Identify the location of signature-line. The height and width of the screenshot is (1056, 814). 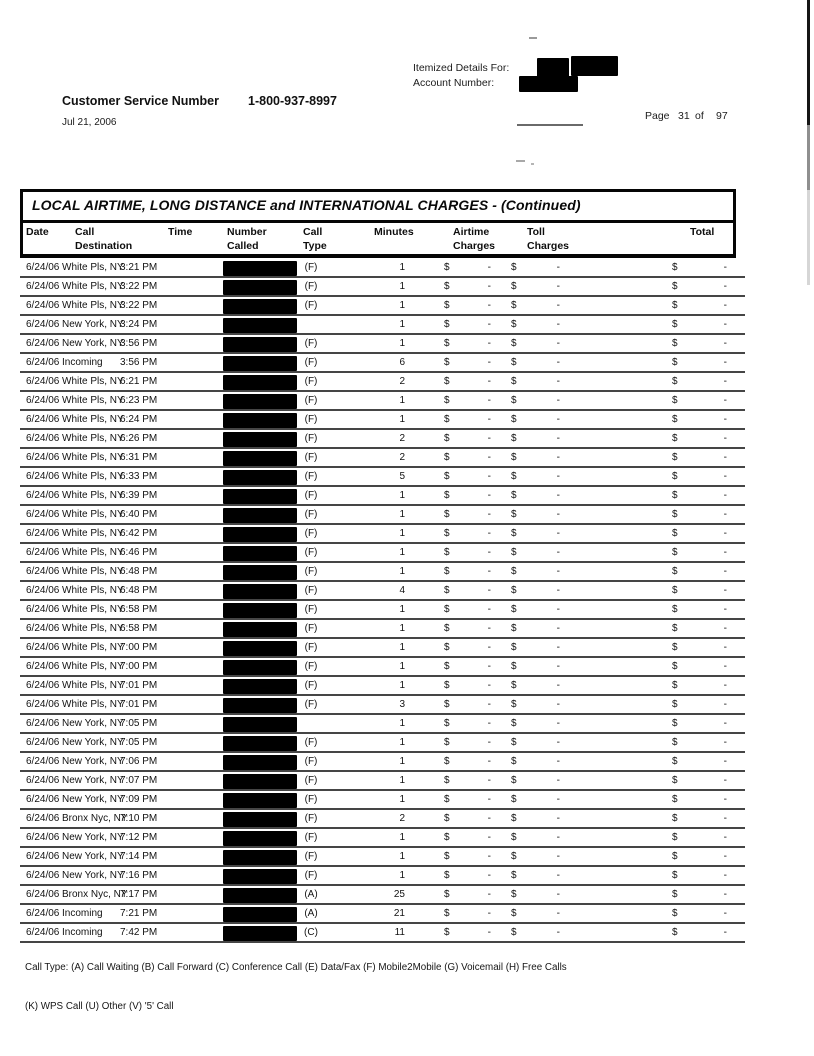
(550, 125).